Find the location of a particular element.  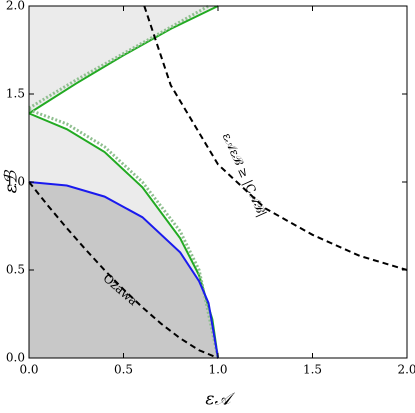

y-tick-label: 1.0 is located at coordinates (15, 182).